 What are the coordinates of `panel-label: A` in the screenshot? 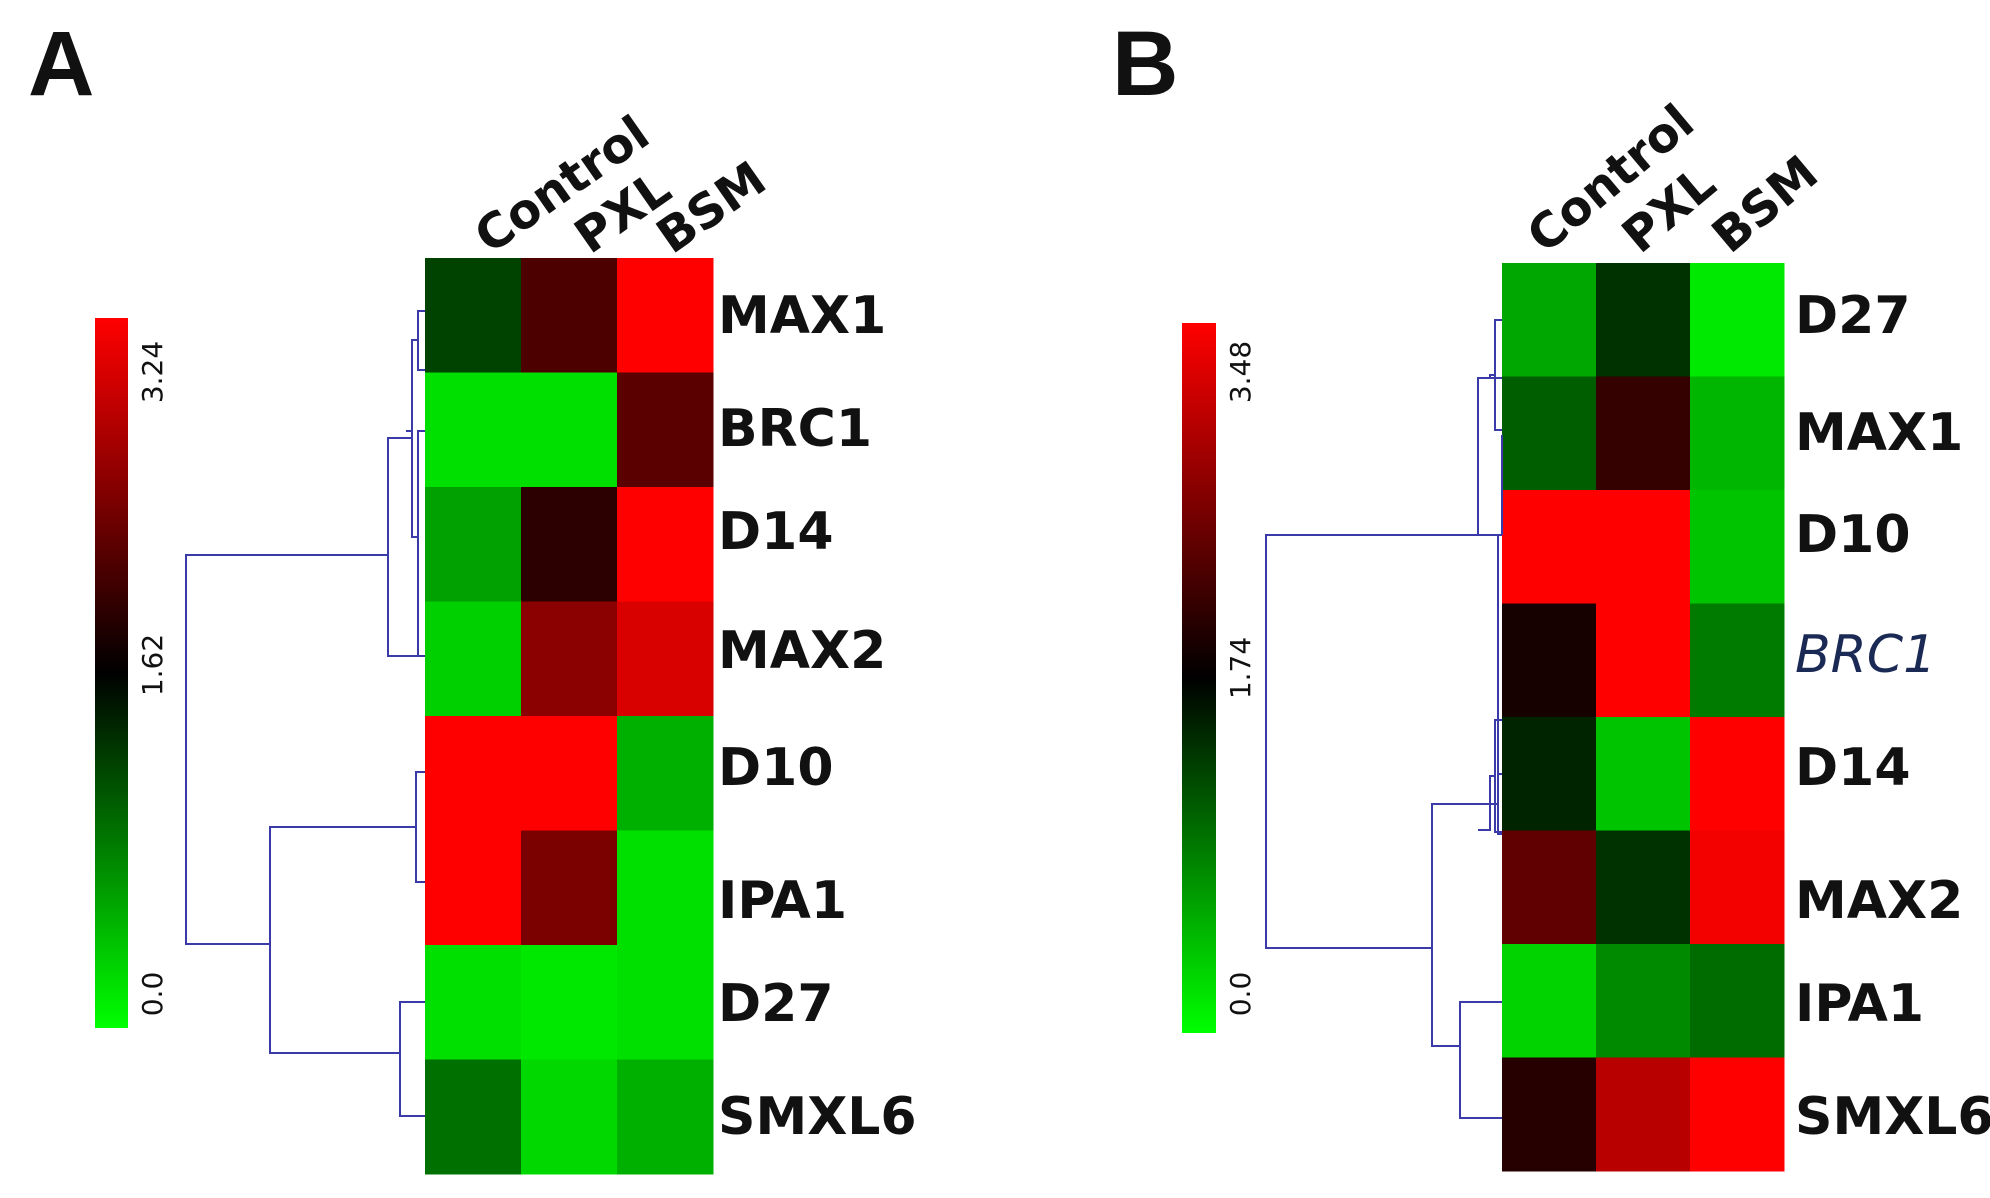 It's located at (61, 64).